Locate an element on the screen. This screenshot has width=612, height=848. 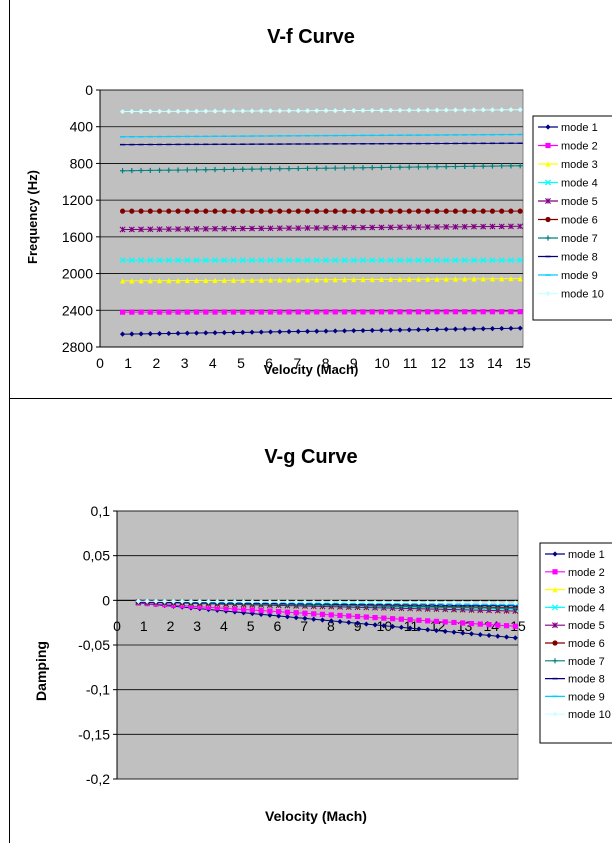
vf-x-tick-label: 9 is located at coordinates (354, 363).